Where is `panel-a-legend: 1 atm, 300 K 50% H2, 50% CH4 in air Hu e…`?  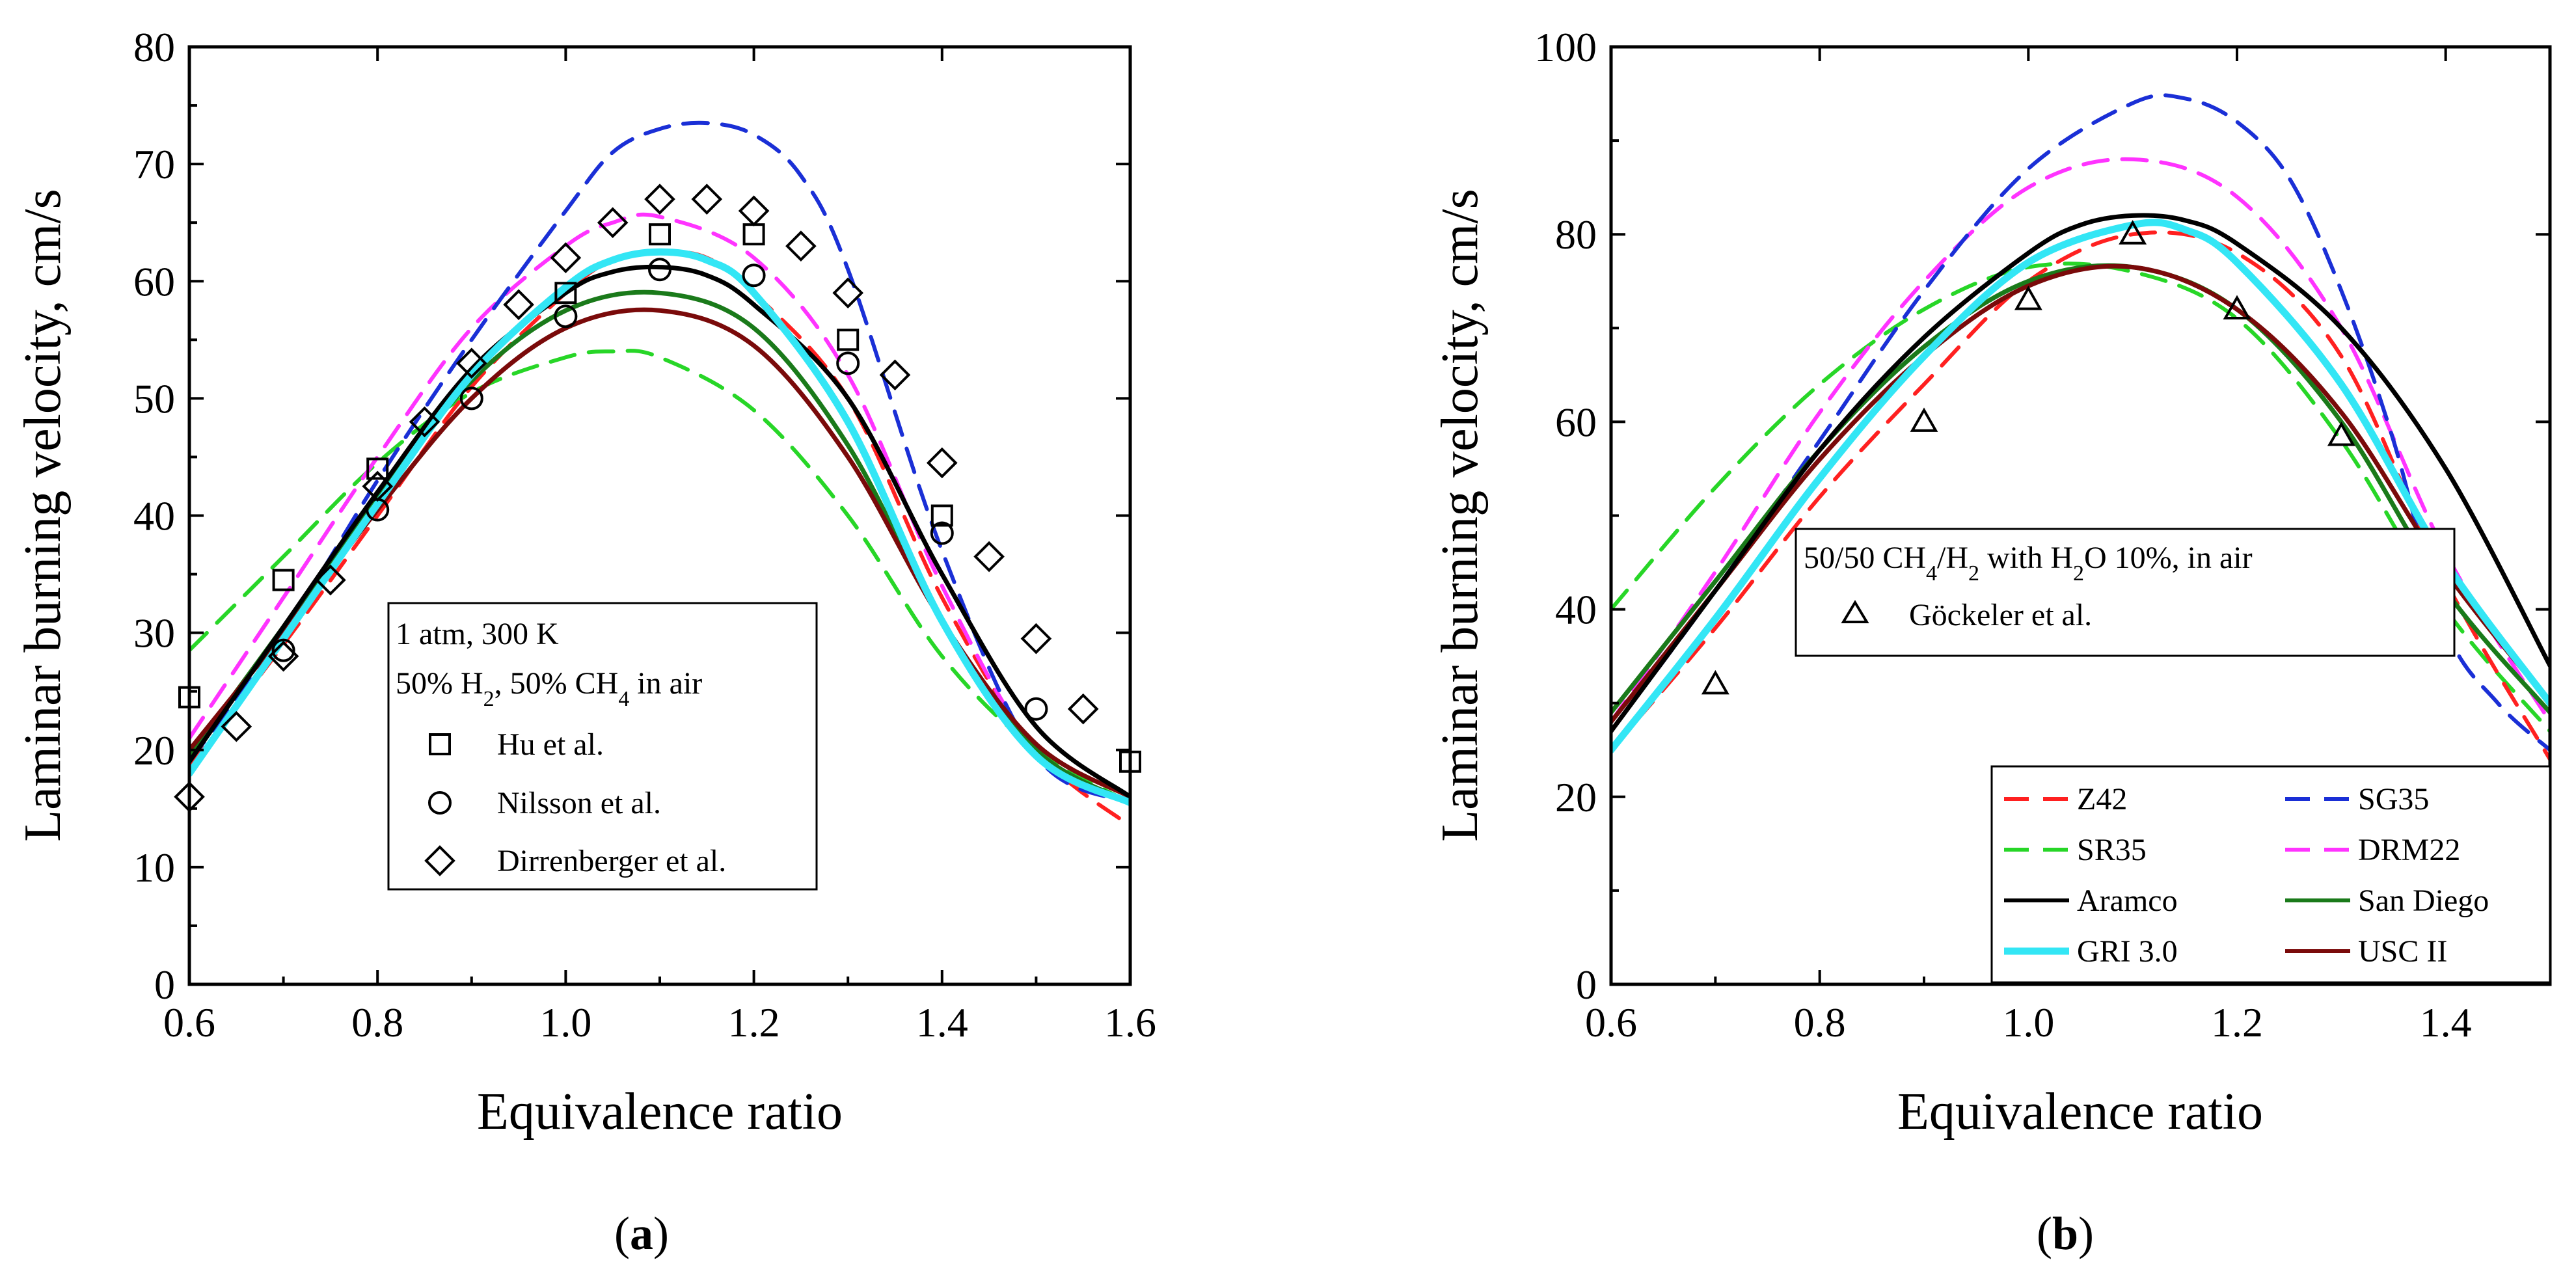
panel-a-legend: 1 atm, 300 K 50% H2, 50% CH4 in air Hu e… is located at coordinates (602, 746).